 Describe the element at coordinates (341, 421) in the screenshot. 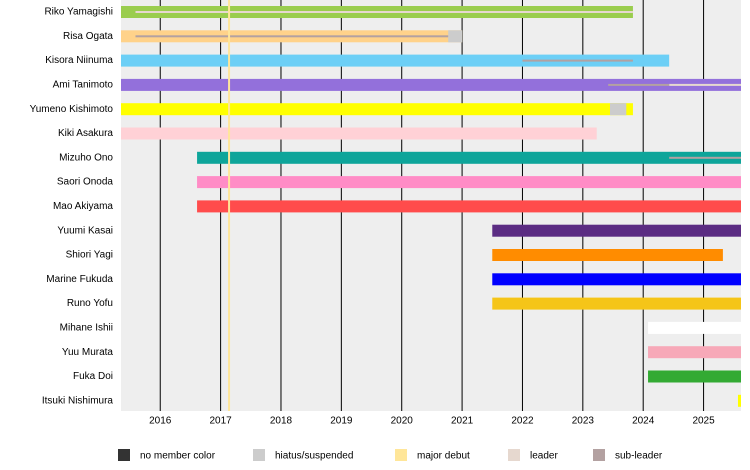

I see `x-tick-label: 2019` at that location.